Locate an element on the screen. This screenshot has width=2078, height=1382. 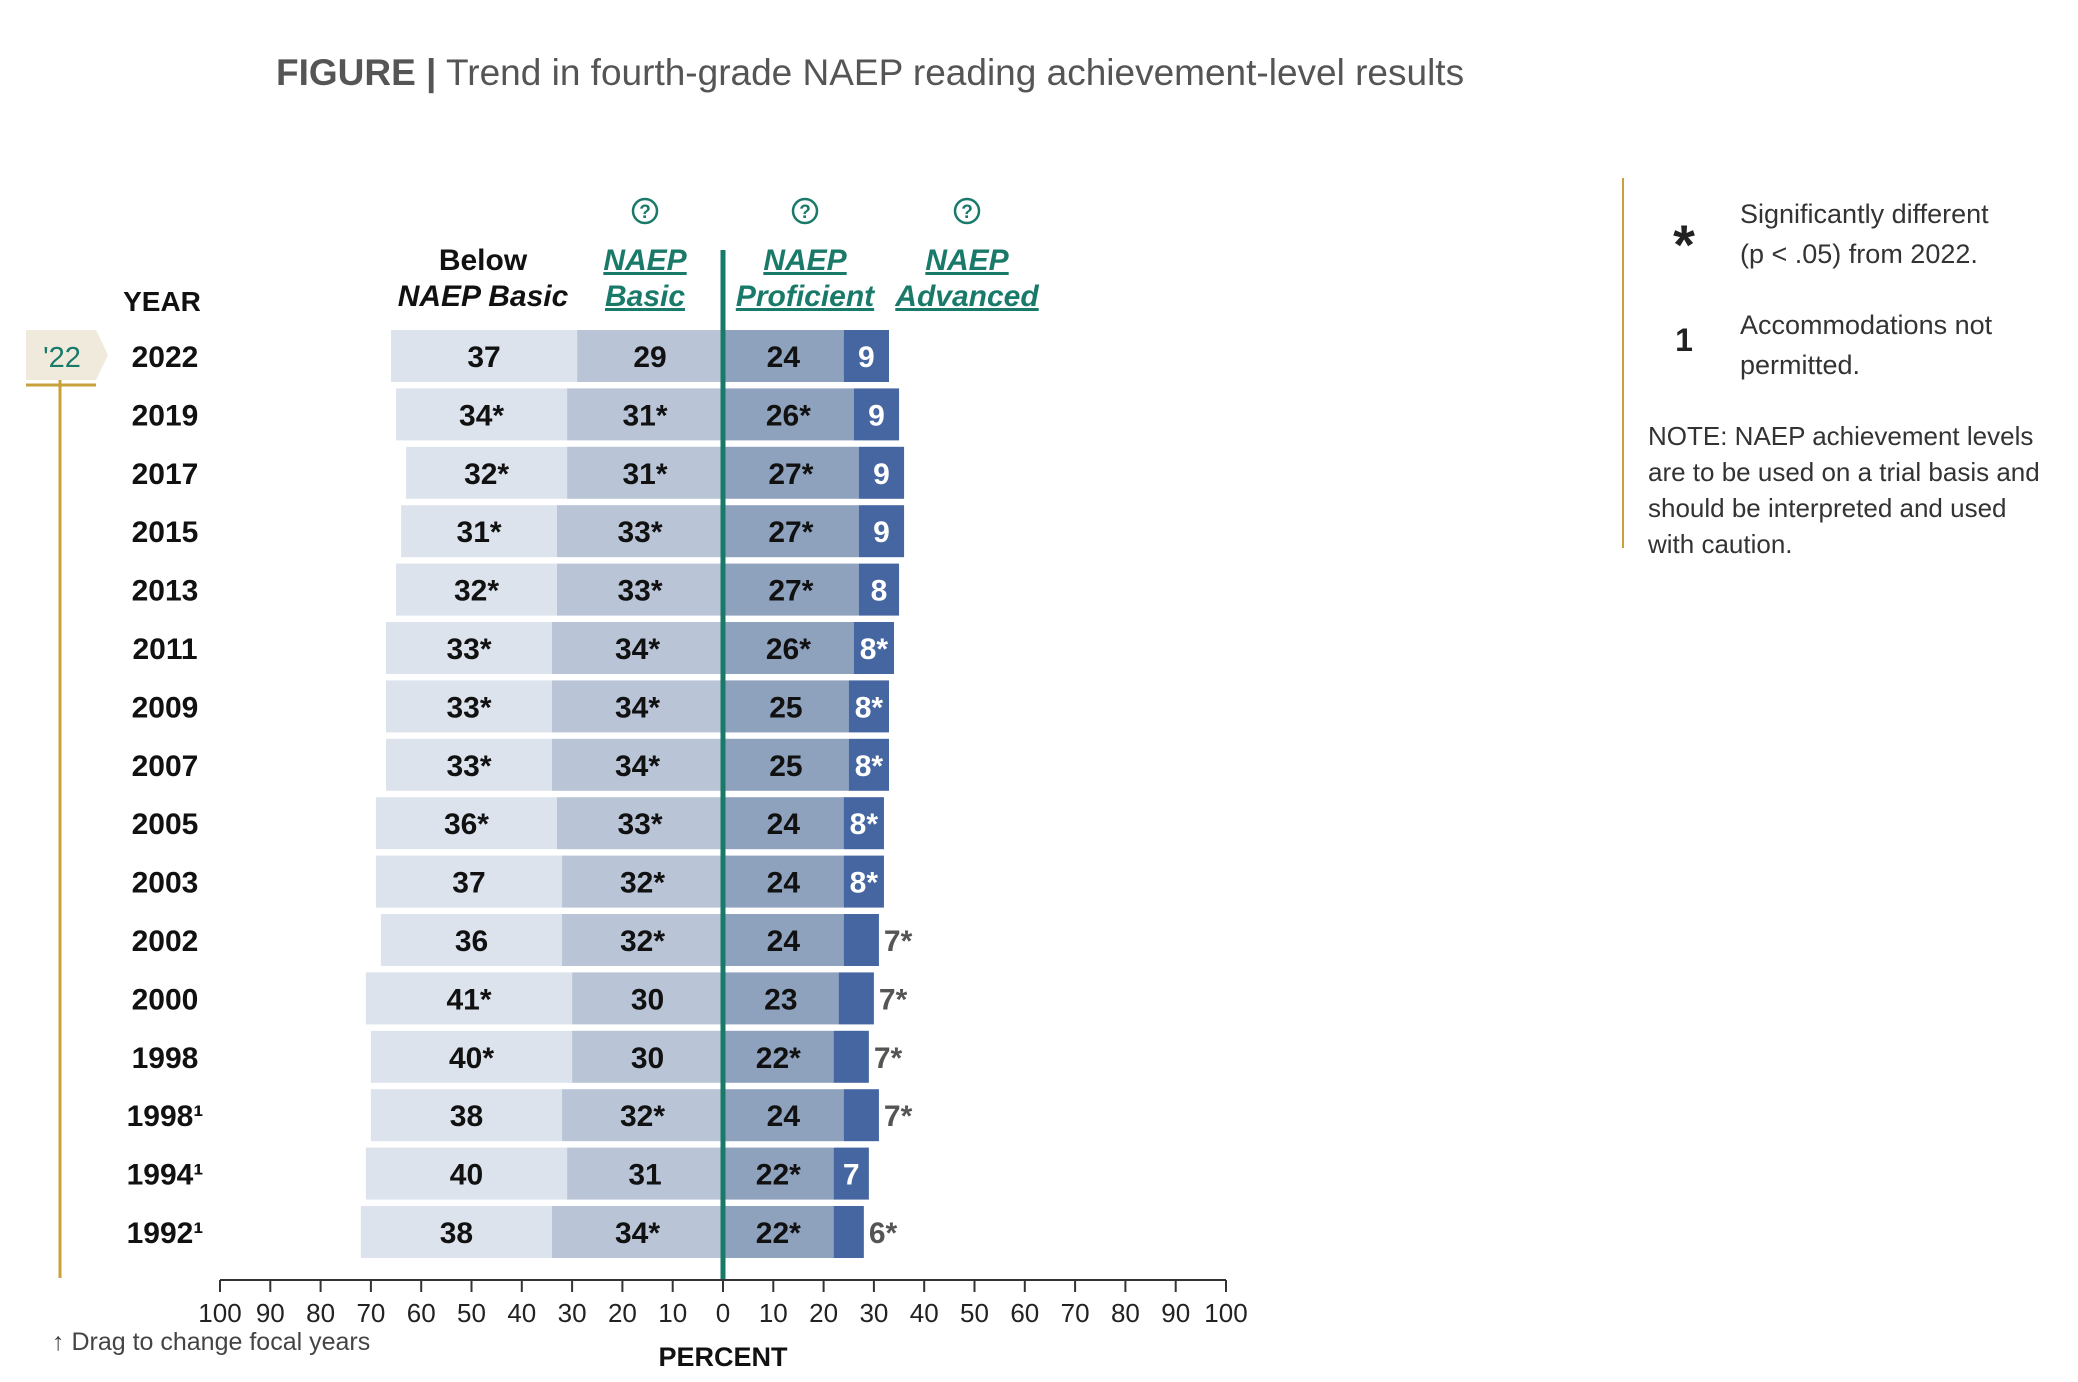
year-label: 2009 is located at coordinates (165, 707).